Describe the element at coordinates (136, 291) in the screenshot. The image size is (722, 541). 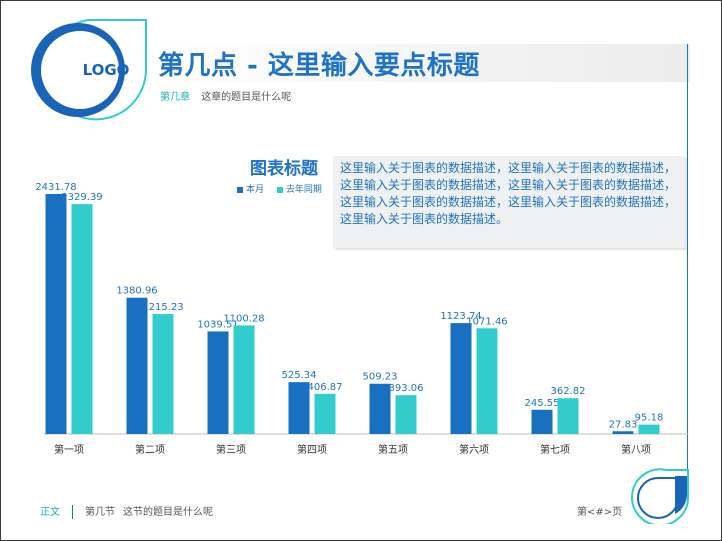
I see `data-label-series-1-2: 1380.96` at that location.